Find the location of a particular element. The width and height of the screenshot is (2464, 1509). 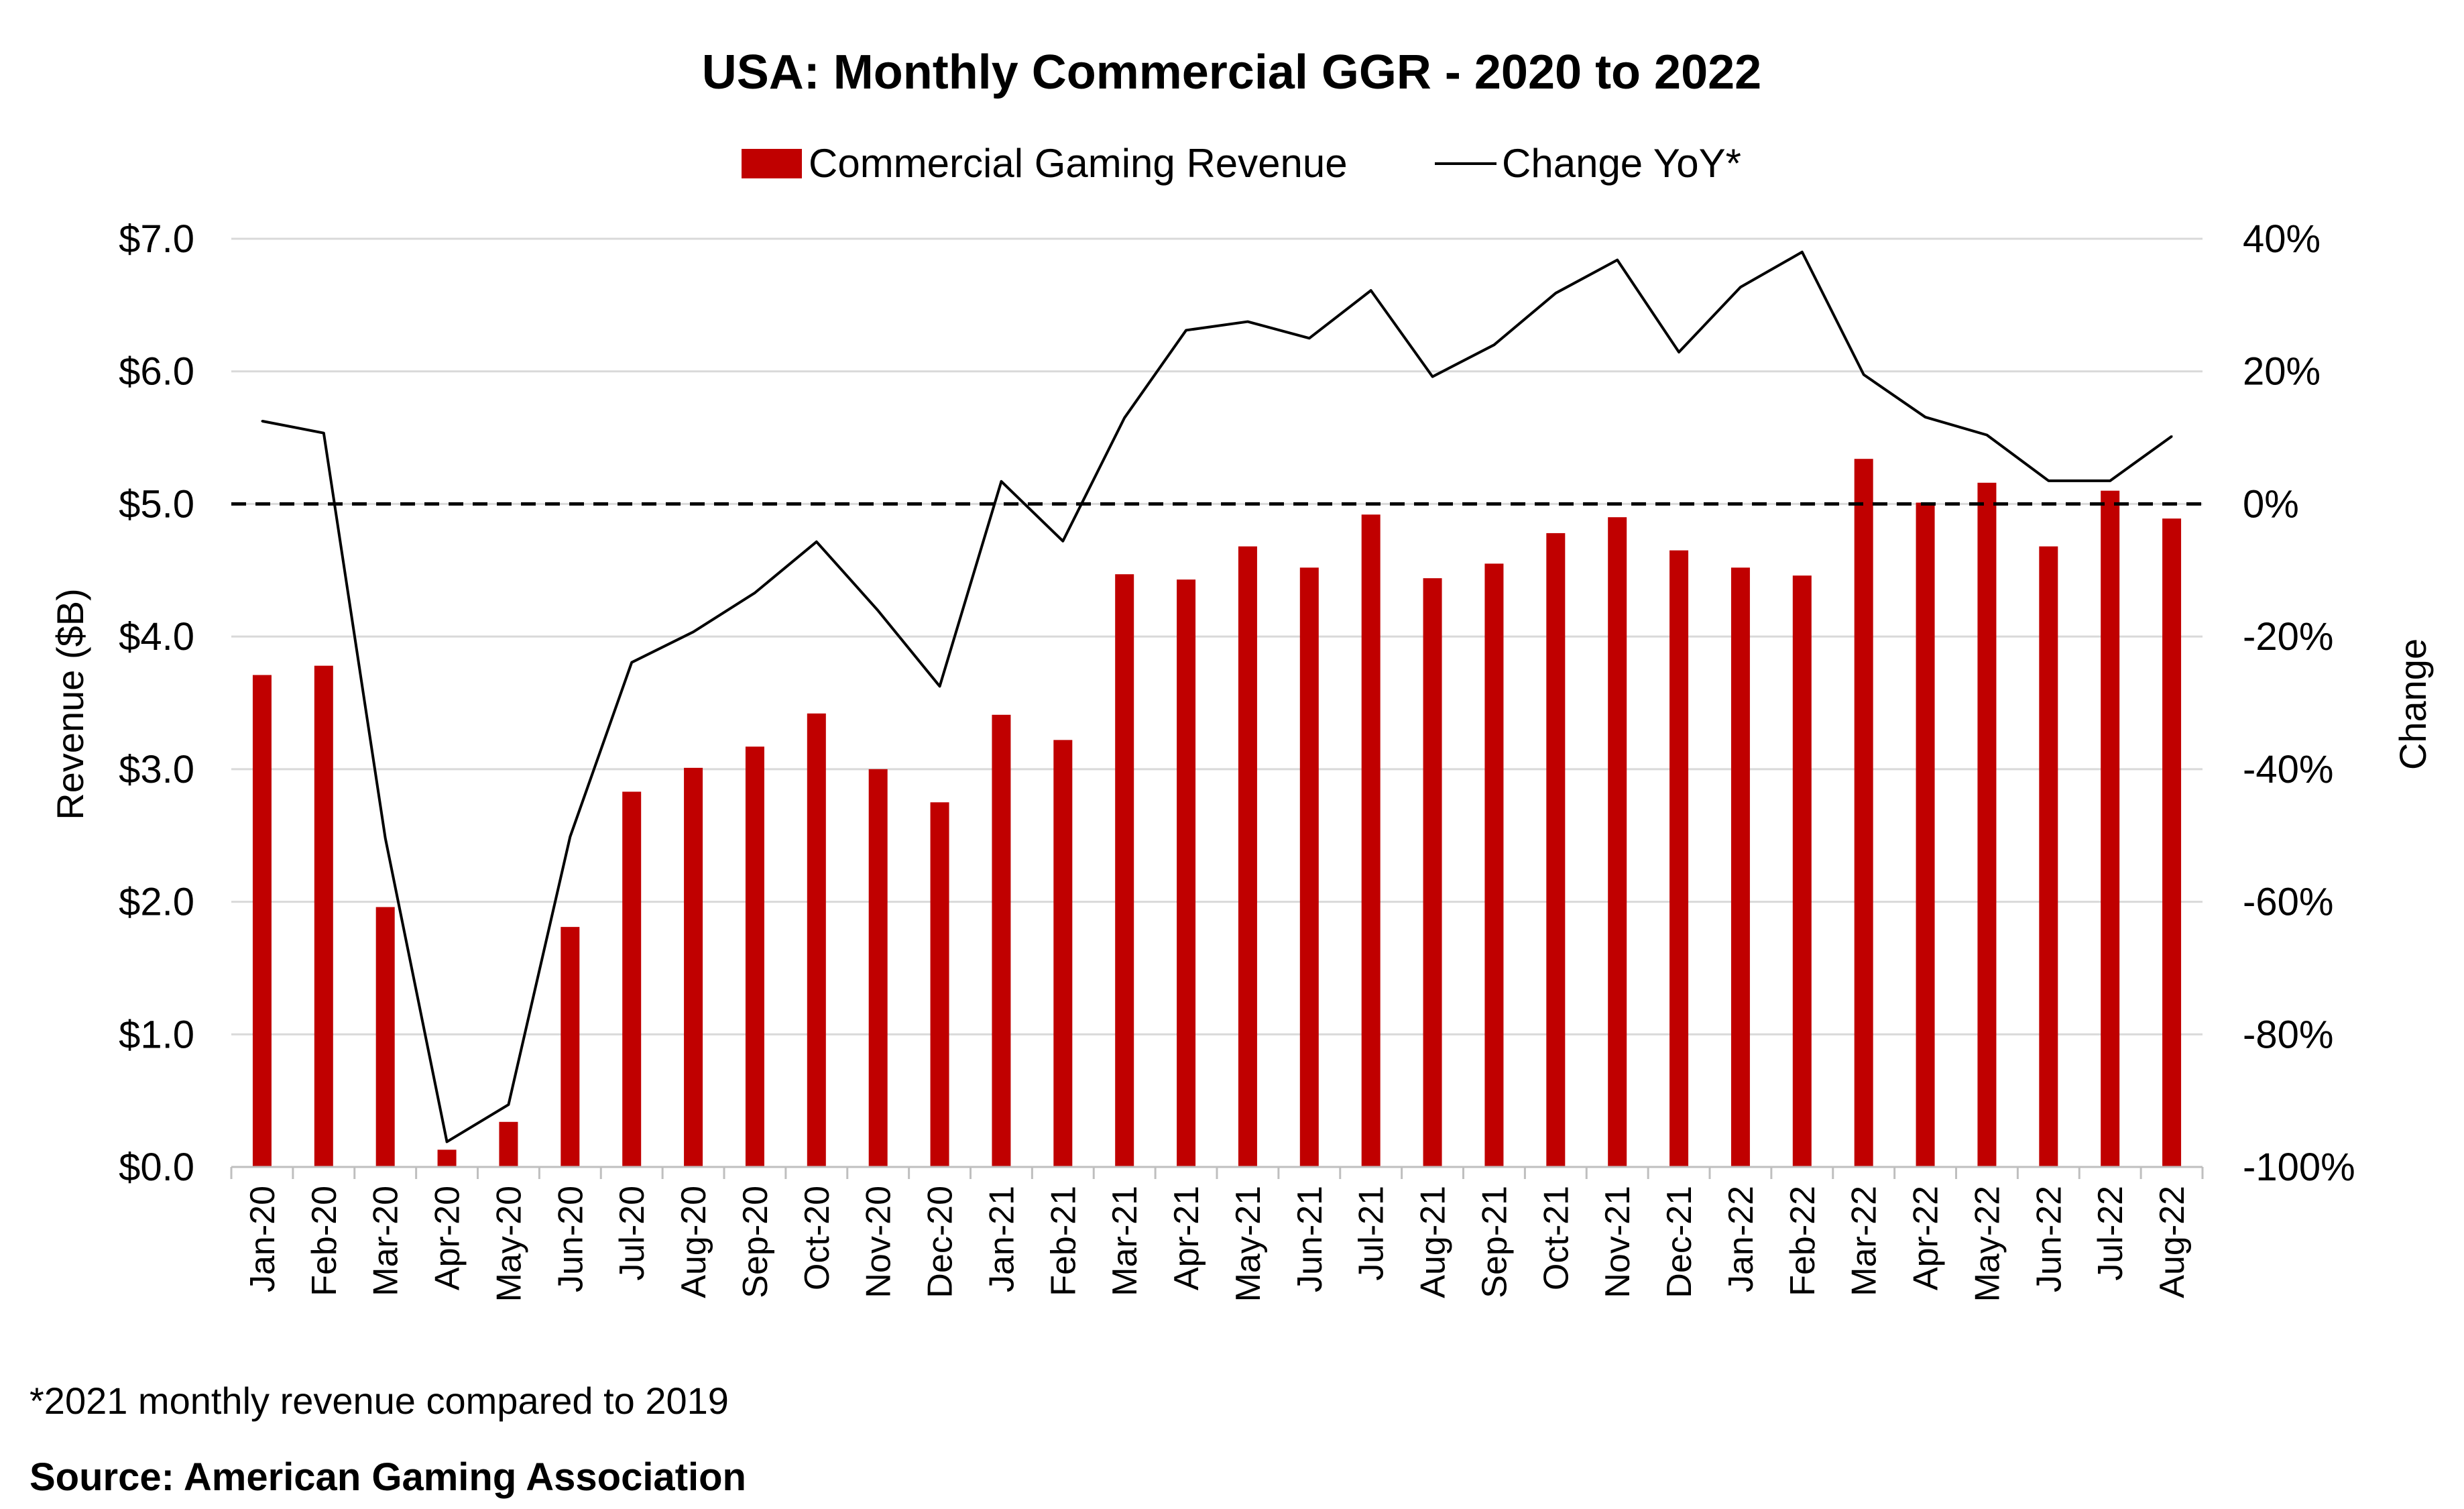

x-tick-label: Mar-20 is located at coordinates (386, 1241).